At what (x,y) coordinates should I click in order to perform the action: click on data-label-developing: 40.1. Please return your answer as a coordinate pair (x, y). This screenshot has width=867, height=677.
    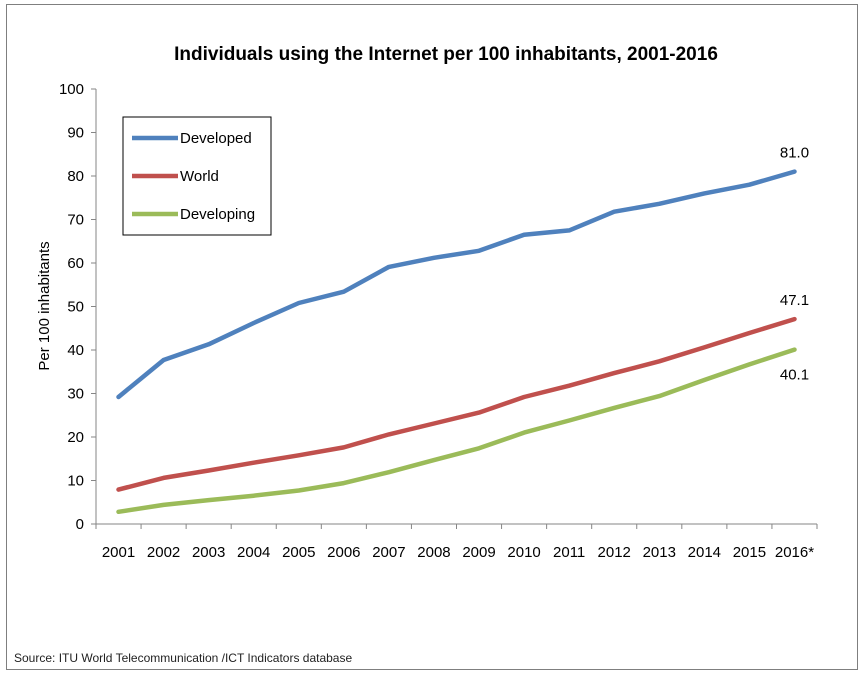
    Looking at the image, I should click on (794, 375).